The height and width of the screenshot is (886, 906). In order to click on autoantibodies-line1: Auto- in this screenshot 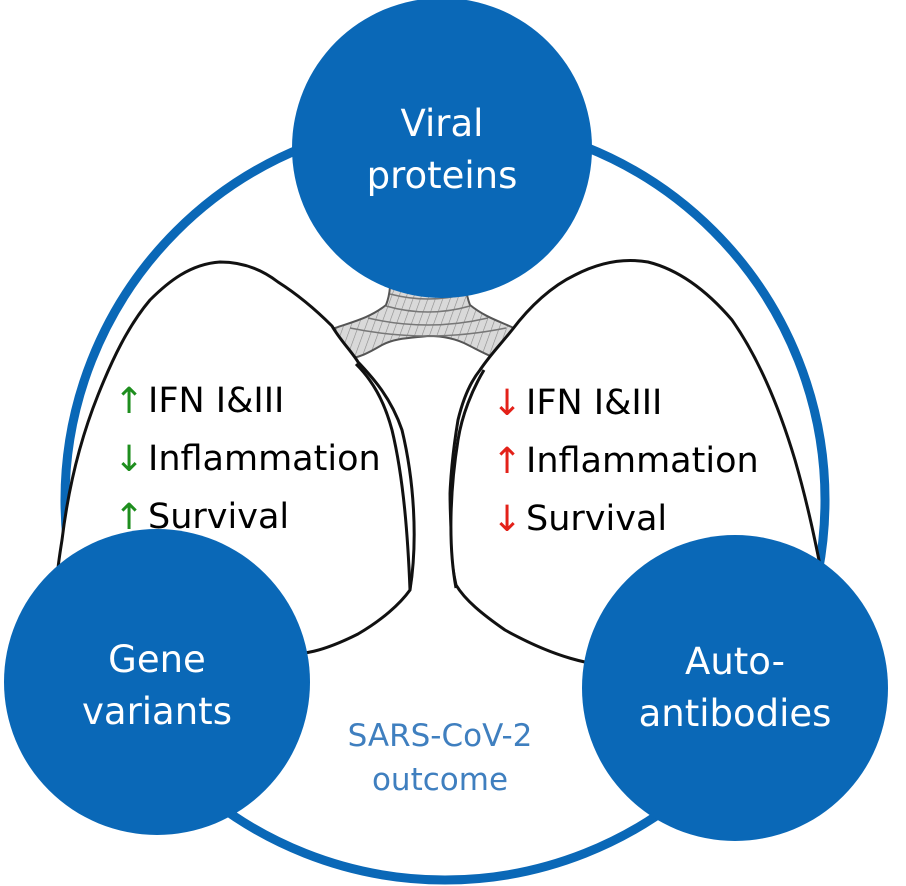, I will do `click(735, 661)`.